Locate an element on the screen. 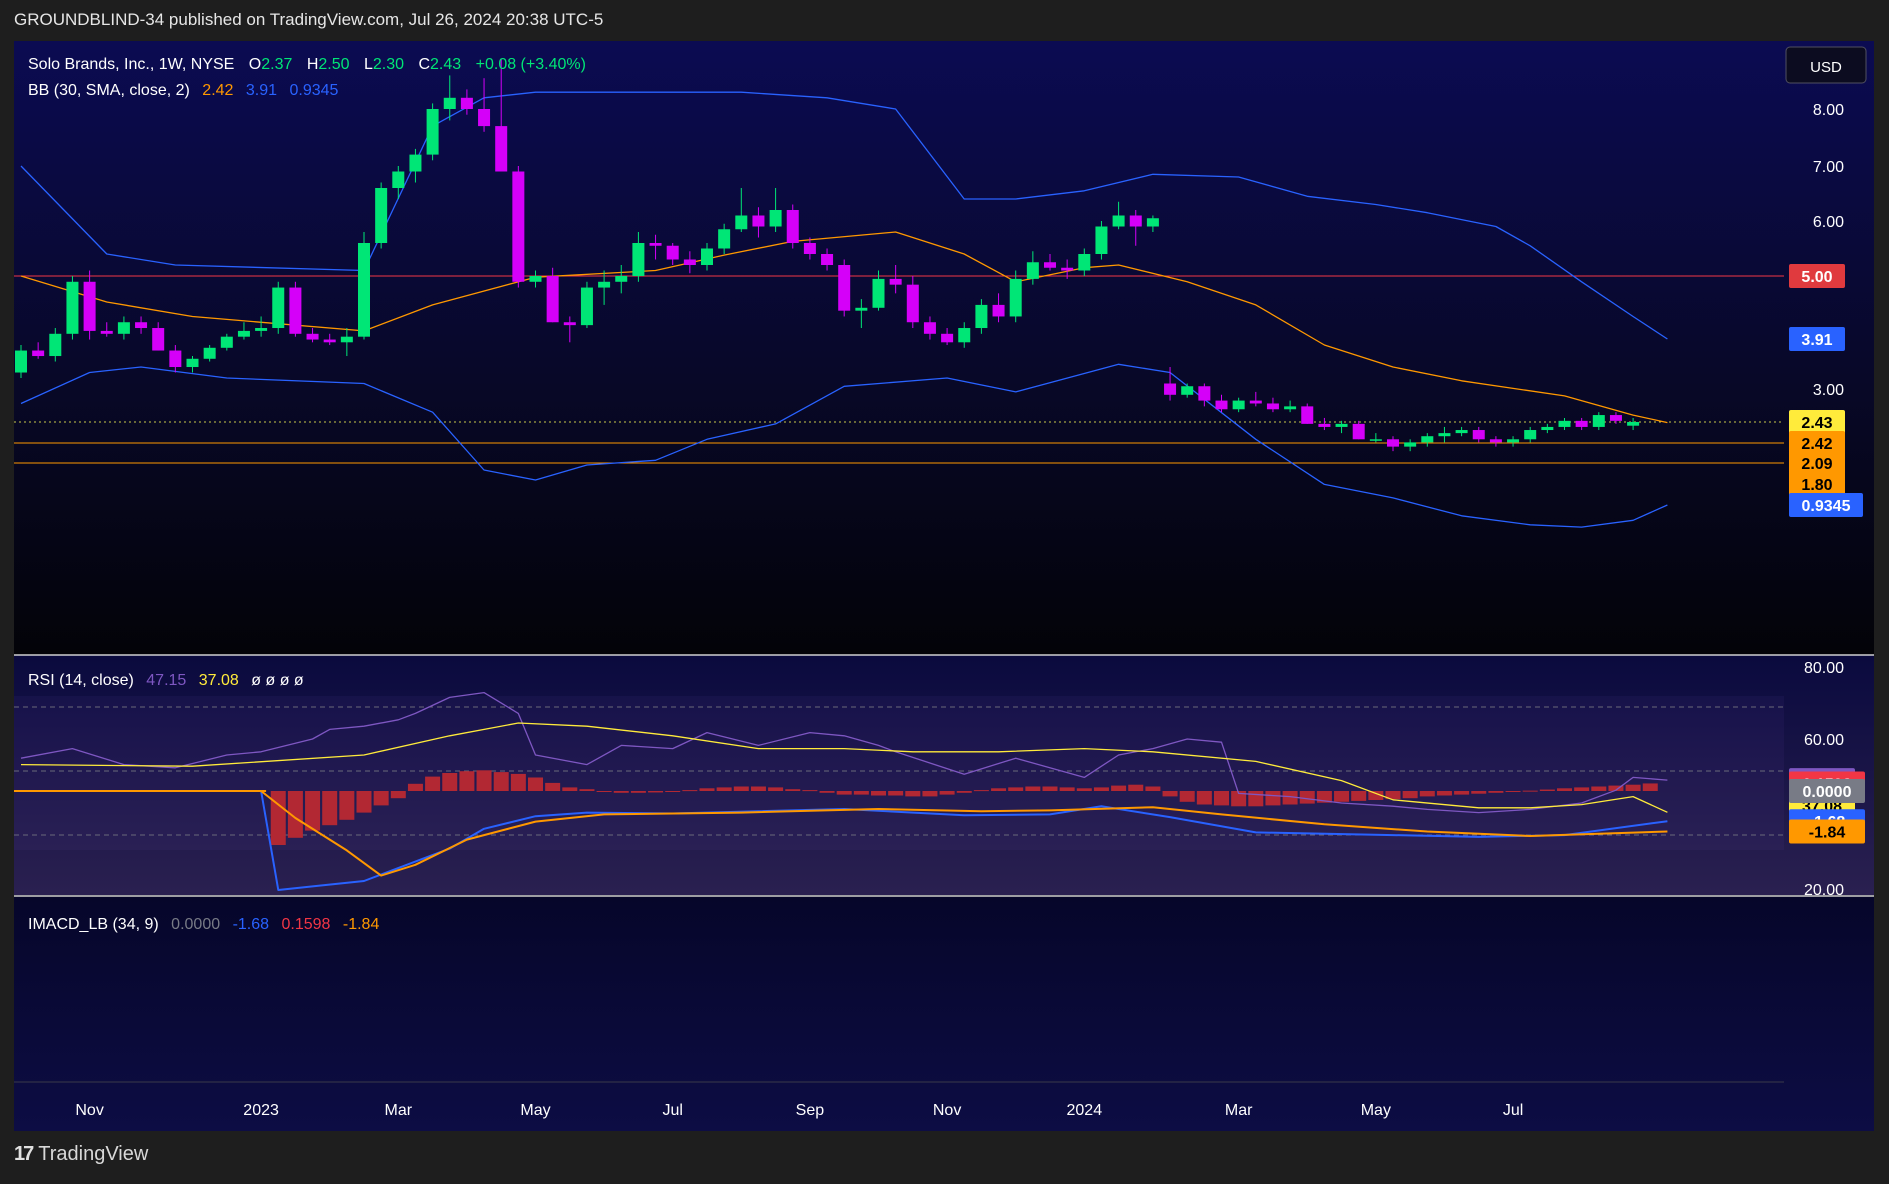 Image resolution: width=1889 pixels, height=1184 pixels. bb-upper-value: 3.91 is located at coordinates (261, 90).